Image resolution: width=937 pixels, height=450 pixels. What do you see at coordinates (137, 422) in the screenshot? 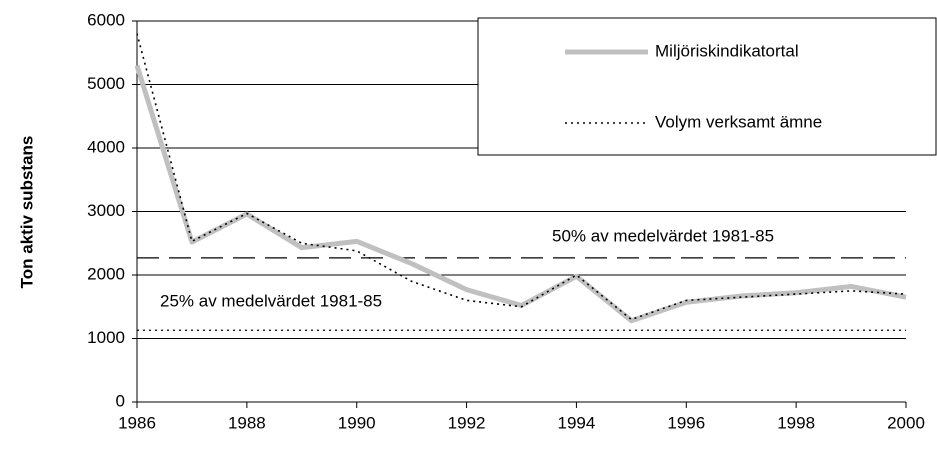
I see `x-tick-label: 1986` at bounding box center [137, 422].